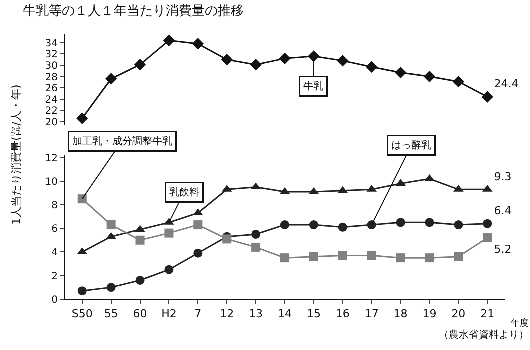 The width and height of the screenshot is (530, 350). I want to click on x-tick-label: 21, so click(487, 314).